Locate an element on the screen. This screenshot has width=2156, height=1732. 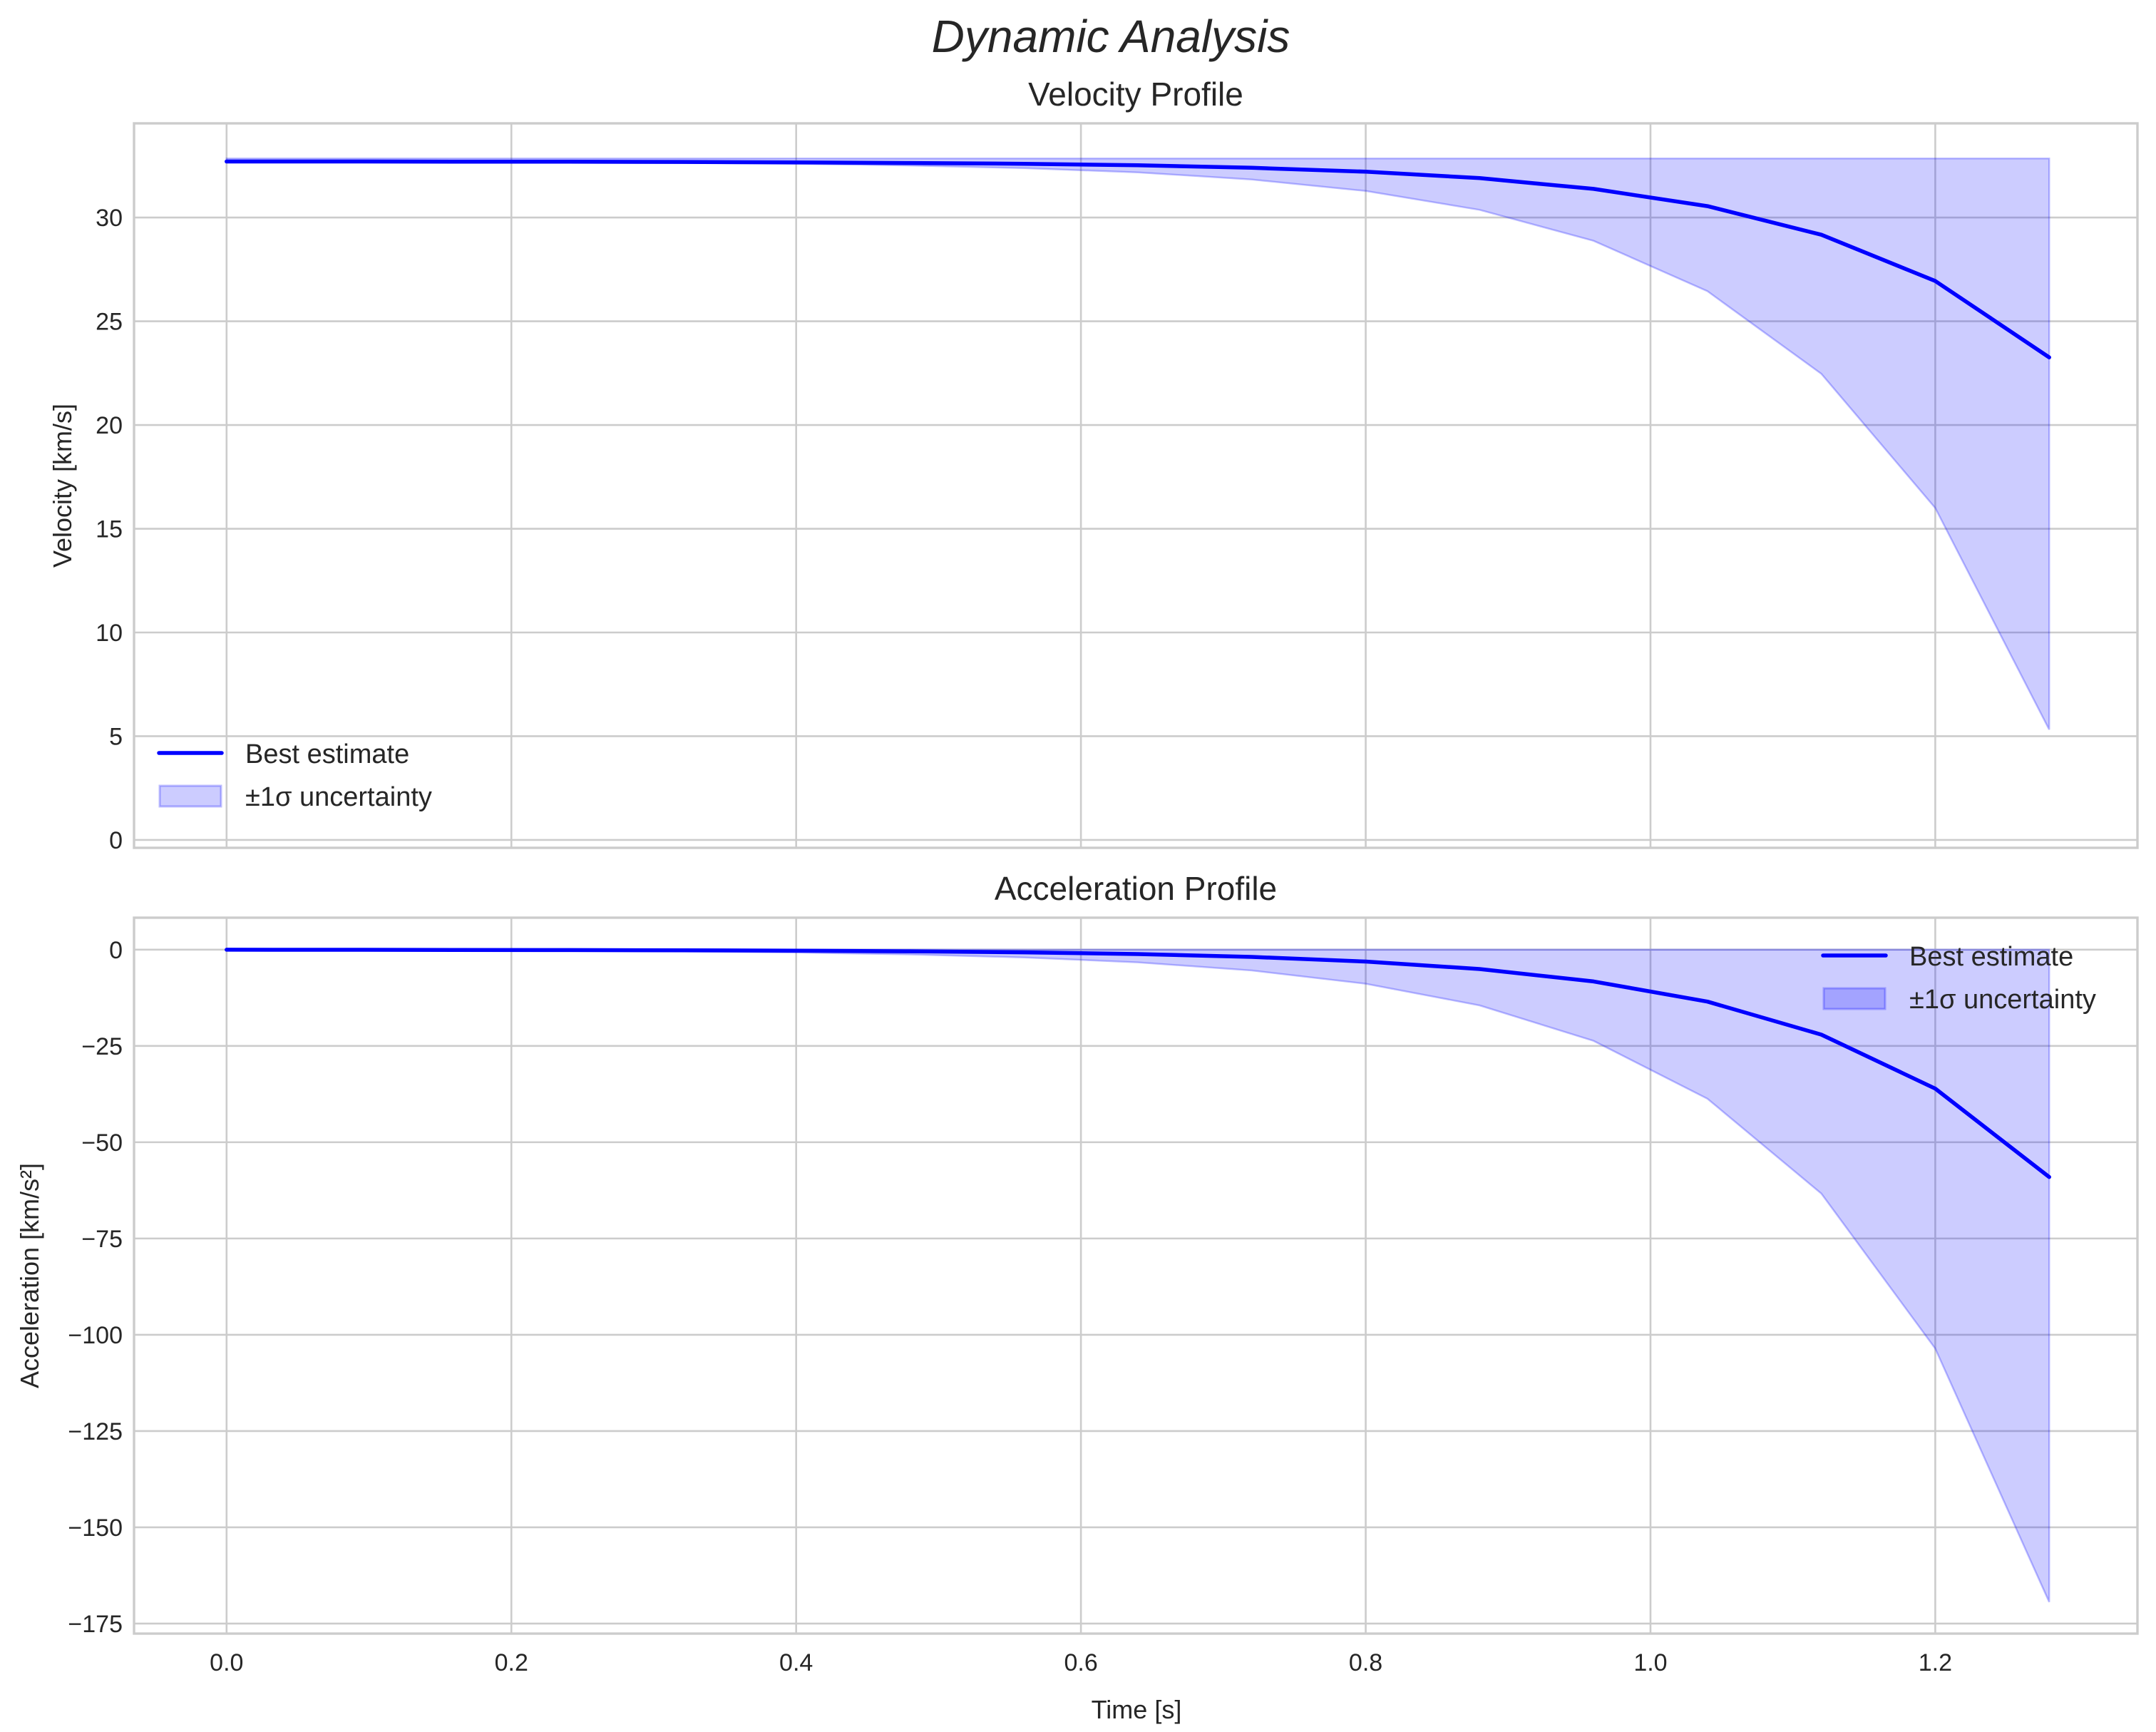
x-tick-label: 0.8 is located at coordinates (1365, 1662).